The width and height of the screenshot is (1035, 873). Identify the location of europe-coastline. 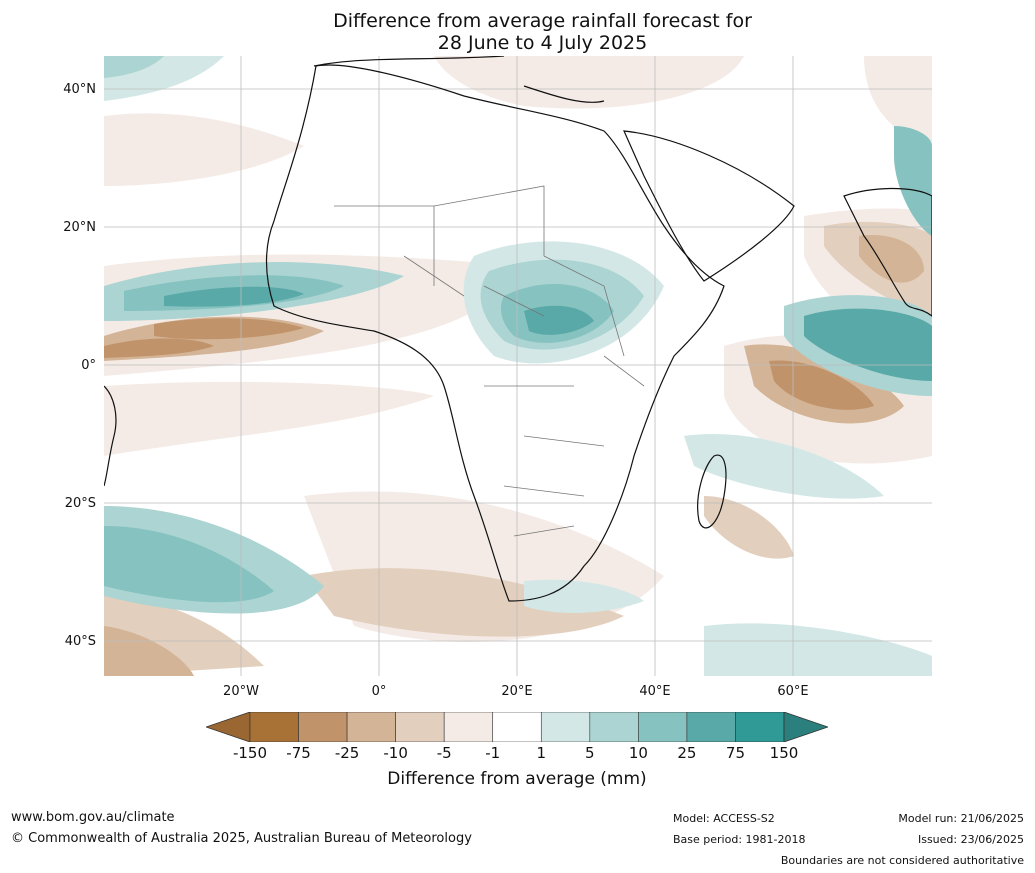
(459, 79).